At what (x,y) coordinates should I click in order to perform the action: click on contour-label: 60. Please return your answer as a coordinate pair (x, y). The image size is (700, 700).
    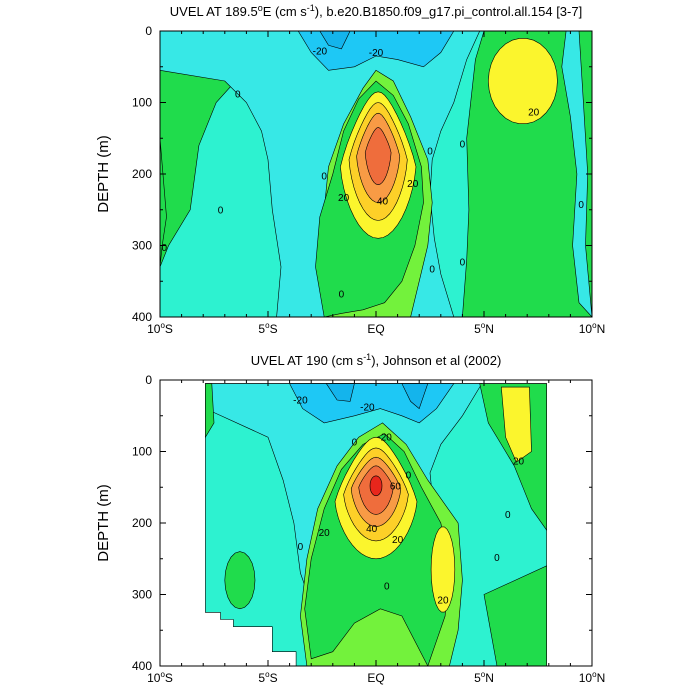
    Looking at the image, I should click on (396, 486).